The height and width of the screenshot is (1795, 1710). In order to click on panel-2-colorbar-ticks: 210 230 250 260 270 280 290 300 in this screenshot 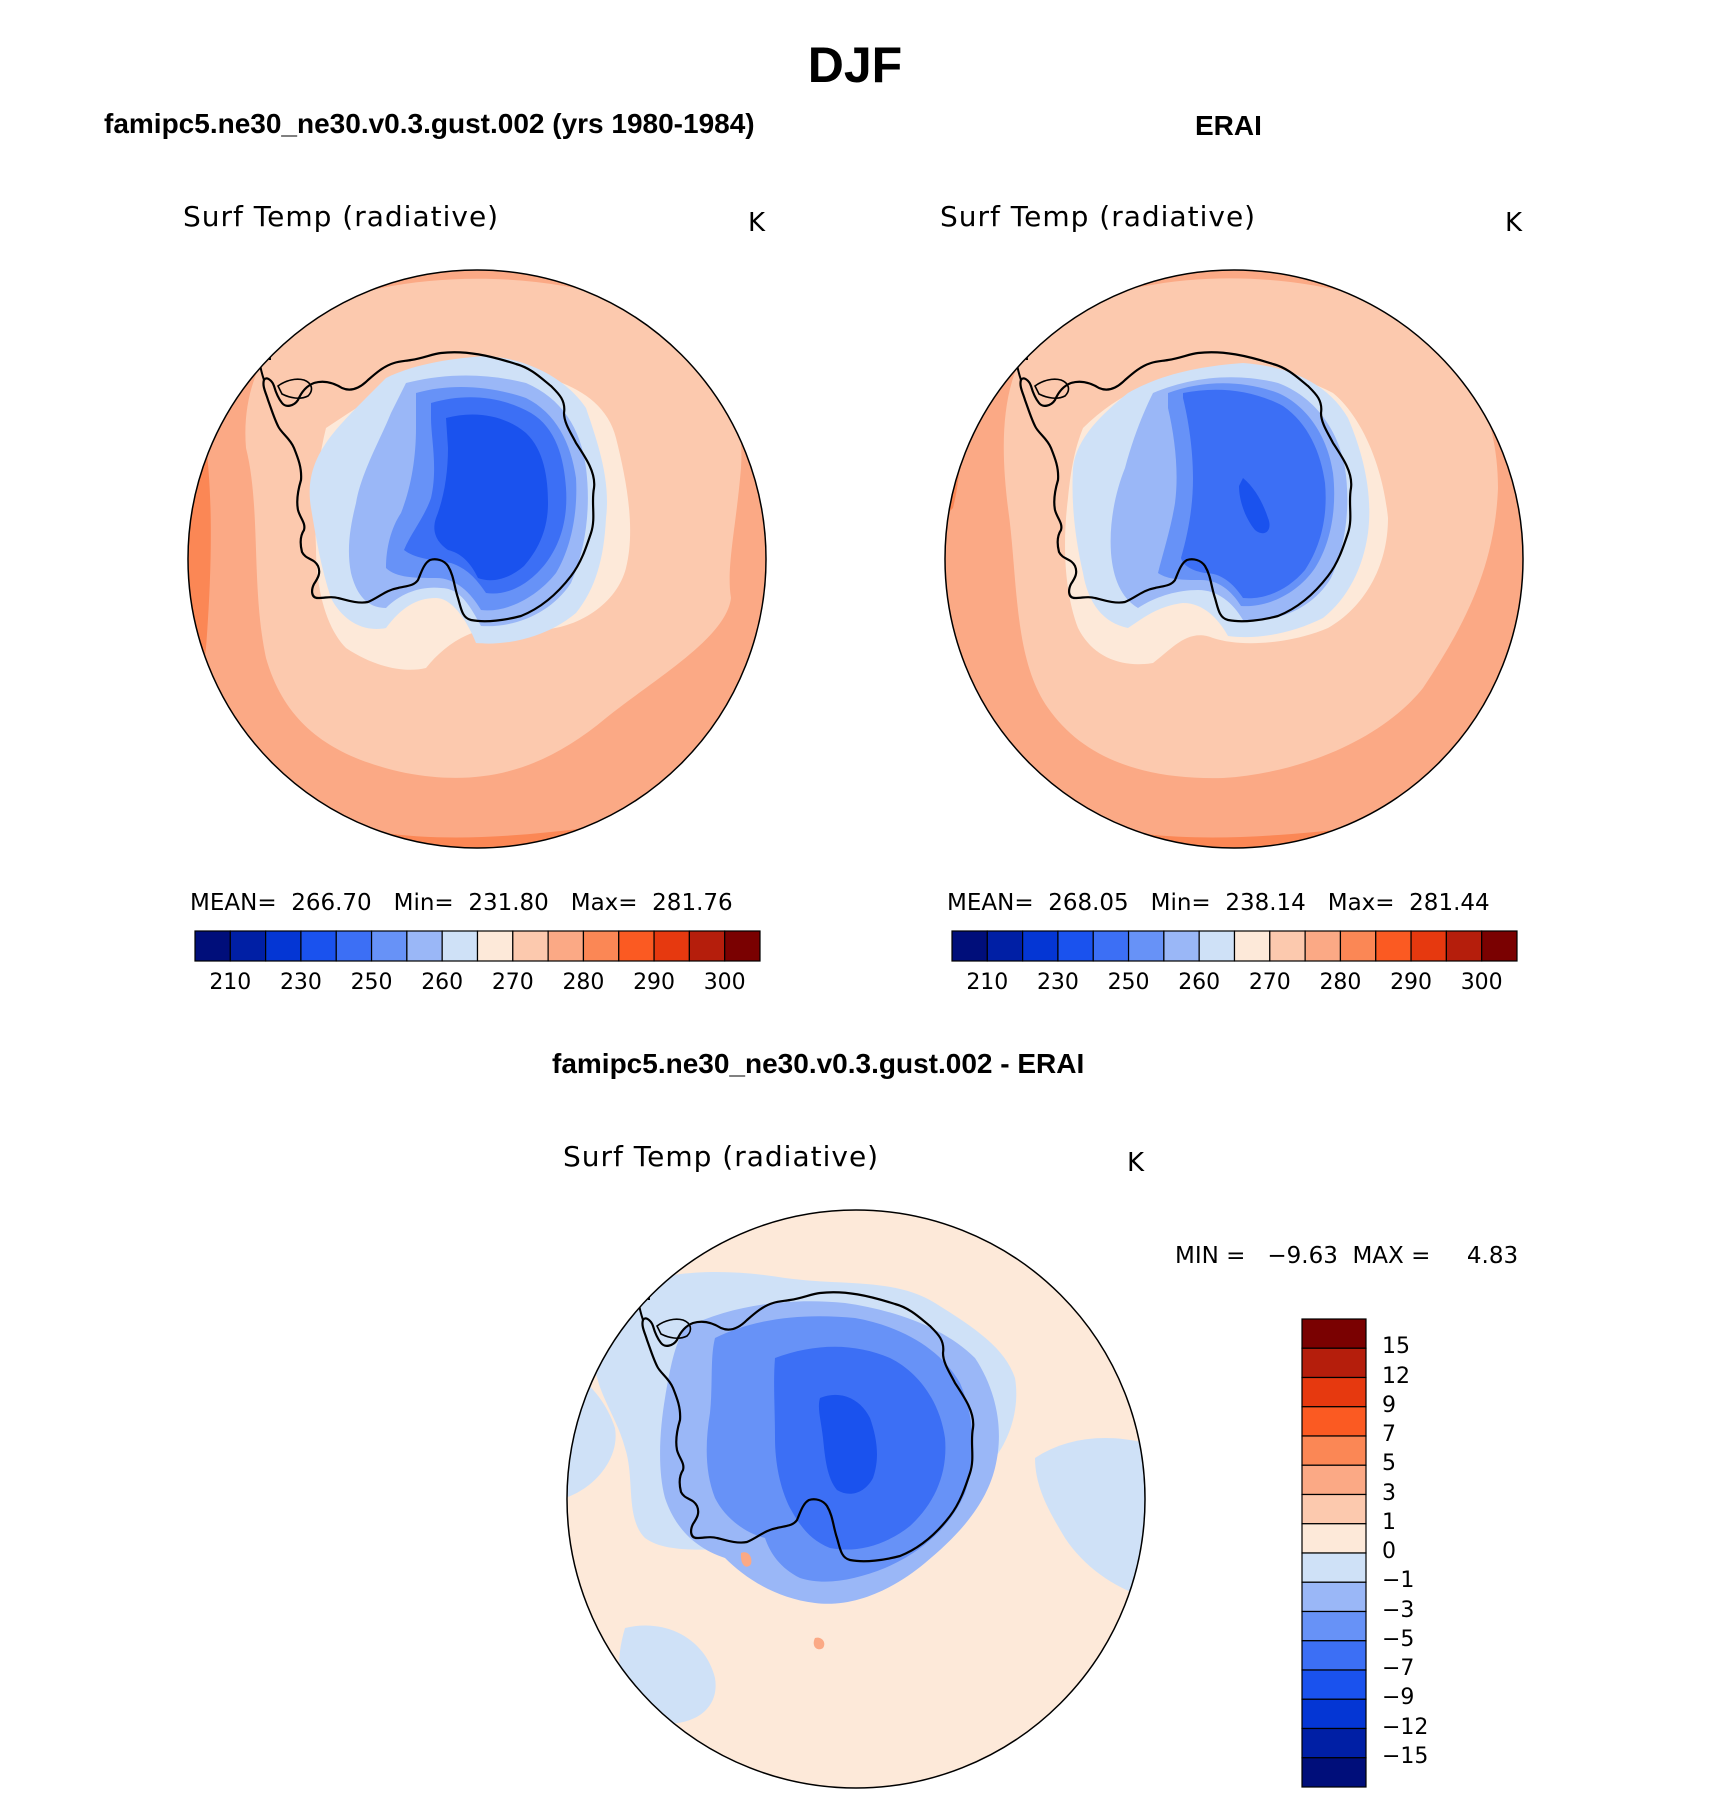, I will do `click(1234, 985)`.